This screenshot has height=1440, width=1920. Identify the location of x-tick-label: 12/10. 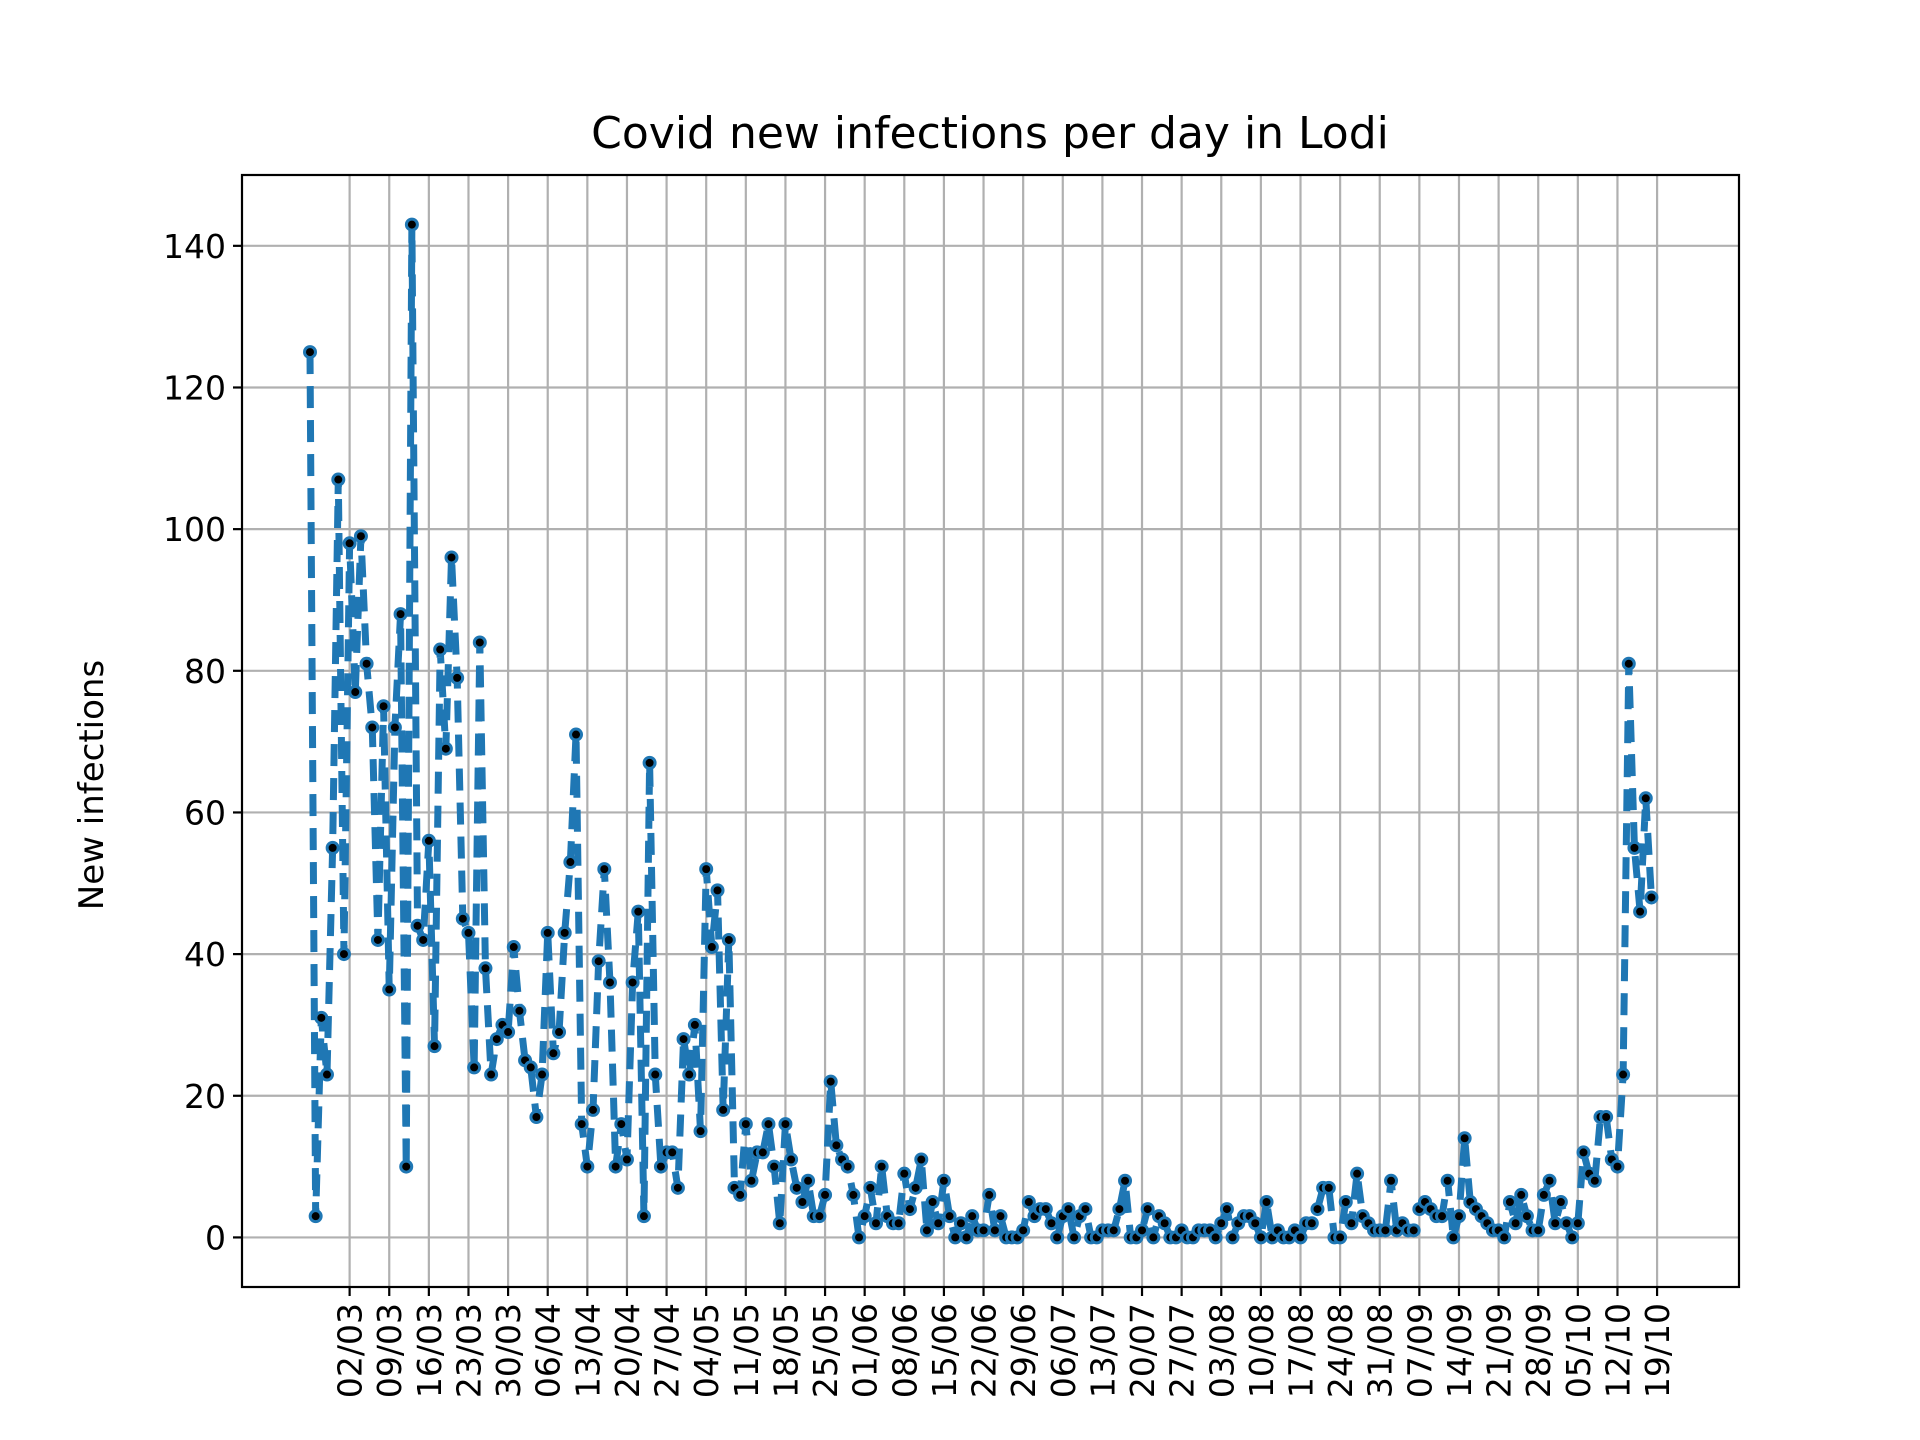
(1617, 1350).